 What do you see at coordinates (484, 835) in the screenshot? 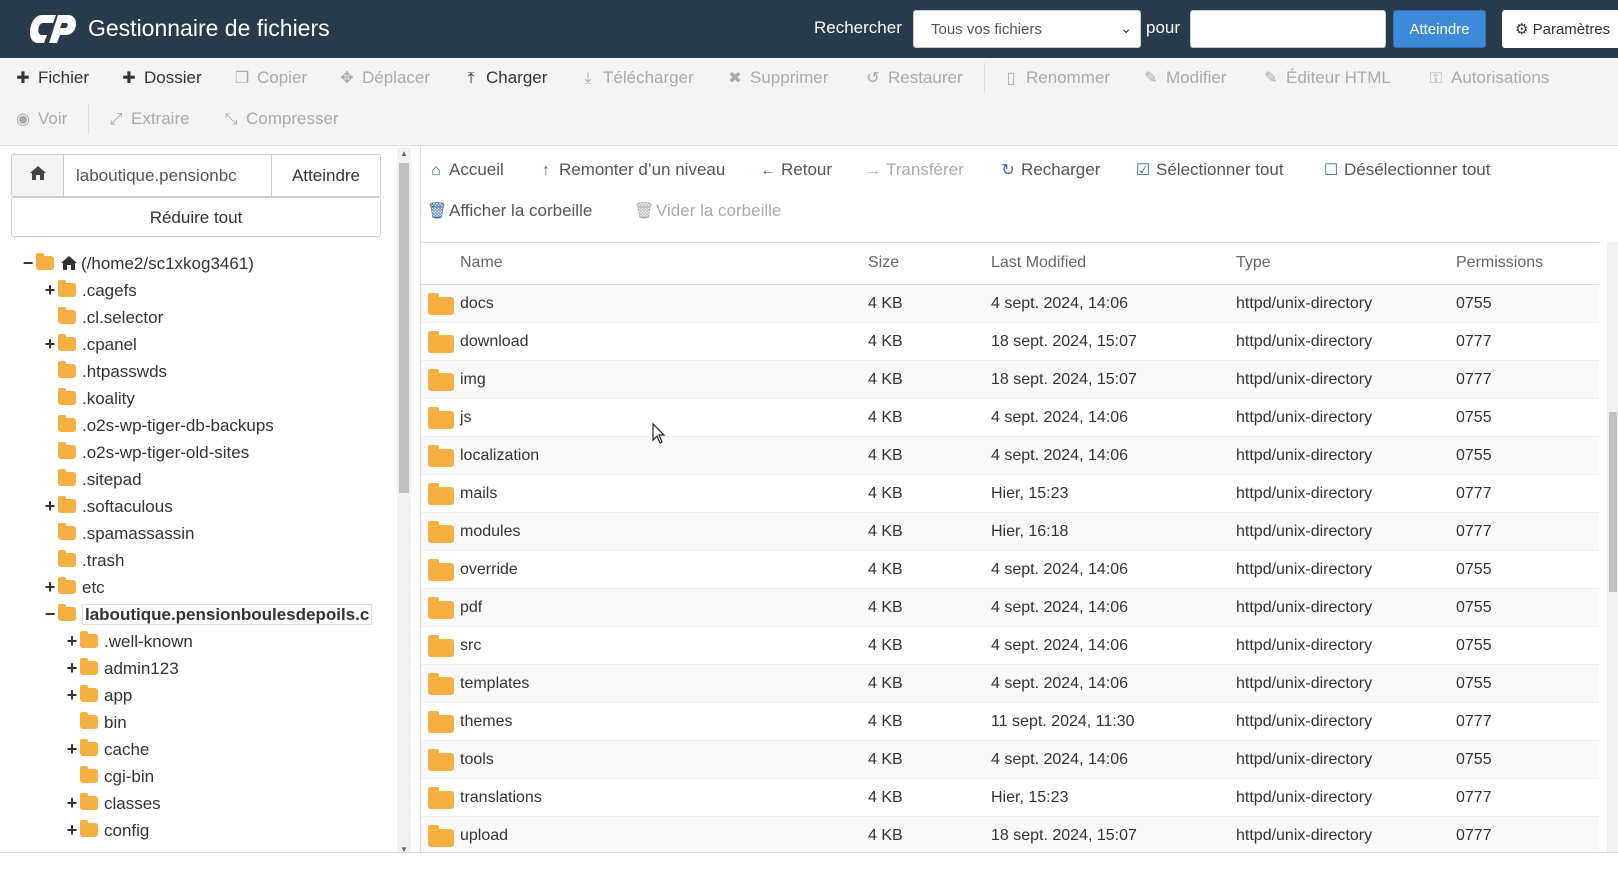
I see `cell-name: upload` at bounding box center [484, 835].